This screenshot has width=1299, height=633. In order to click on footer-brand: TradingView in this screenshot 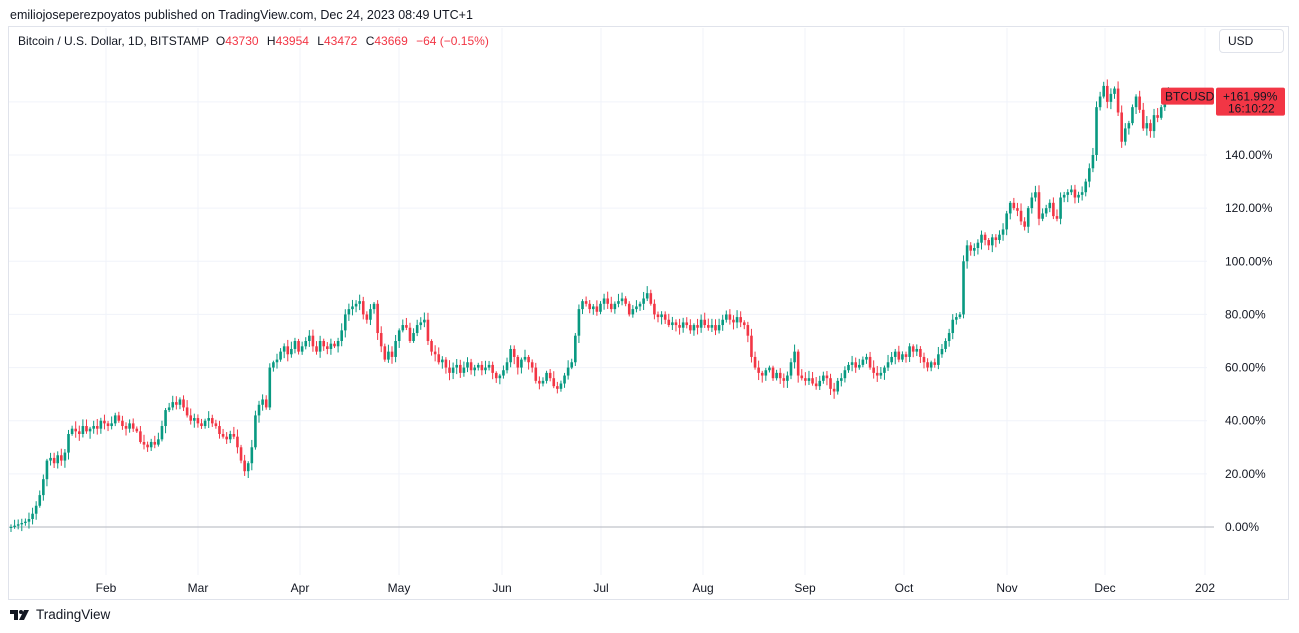, I will do `click(73, 614)`.